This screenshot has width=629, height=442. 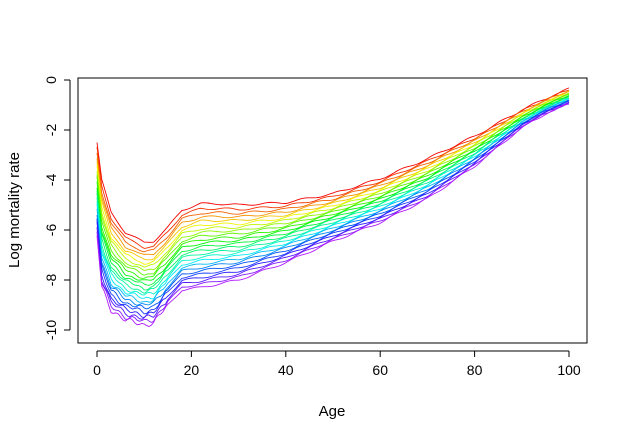 What do you see at coordinates (51, 280) in the screenshot?
I see `y-tick-label: -8` at bounding box center [51, 280].